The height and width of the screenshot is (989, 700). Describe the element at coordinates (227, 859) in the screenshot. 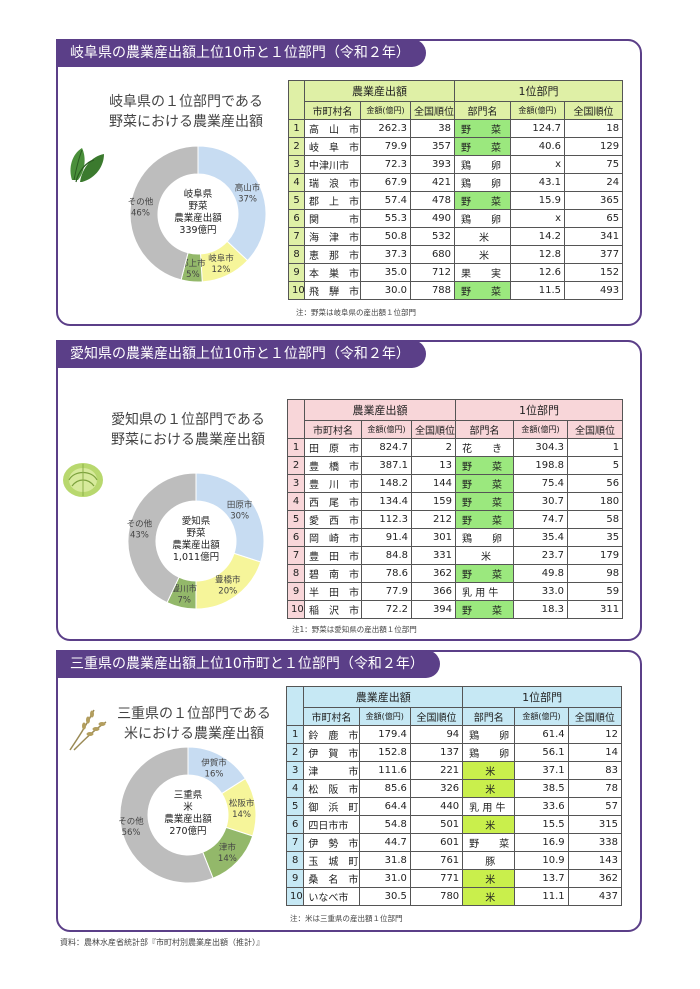

I see `slice-percent-label: 14%` at that location.